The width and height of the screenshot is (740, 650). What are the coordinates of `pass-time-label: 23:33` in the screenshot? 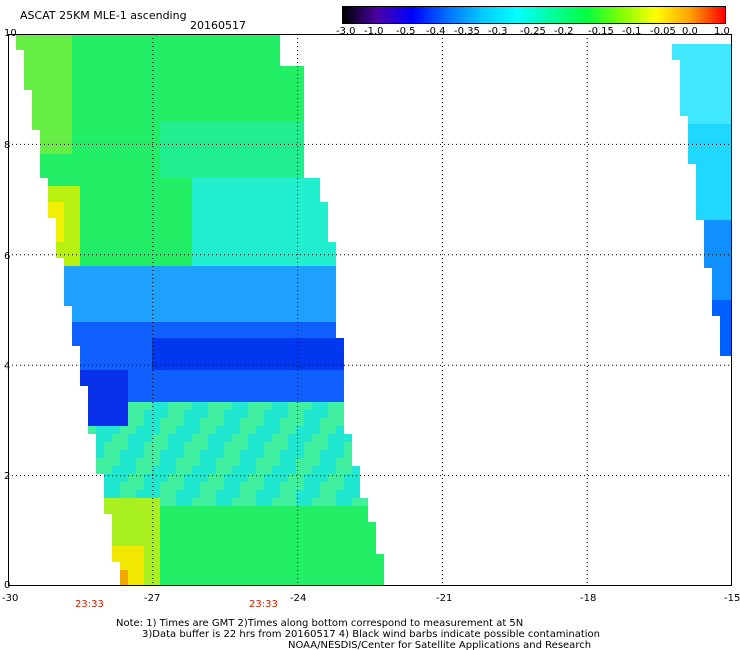 It's located at (89, 604).